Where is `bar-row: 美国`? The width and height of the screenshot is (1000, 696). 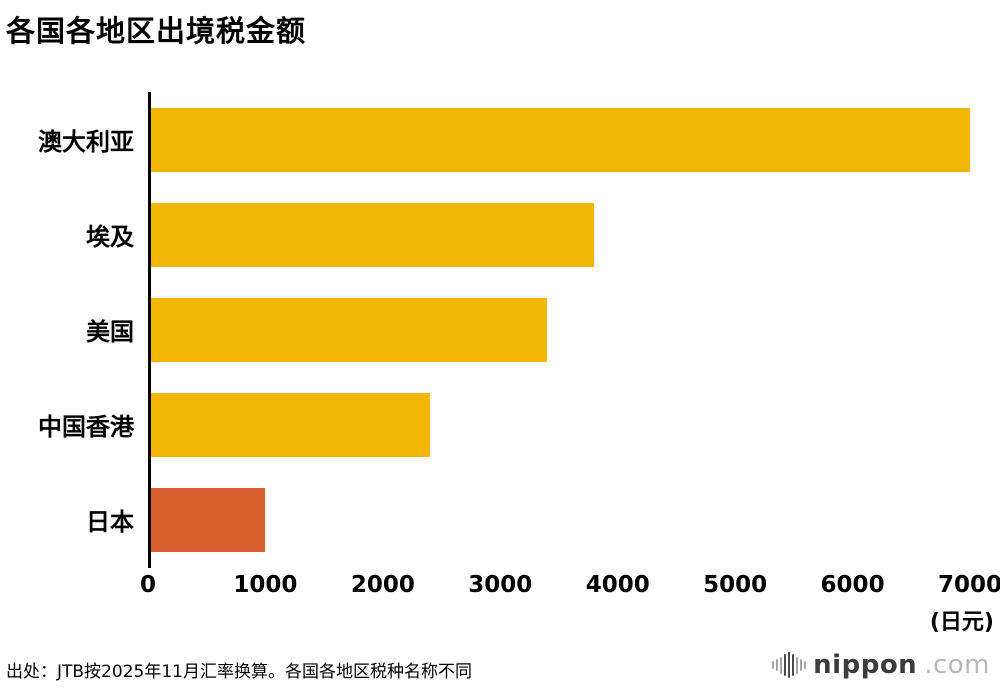
bar-row: 美国 is located at coordinates (485, 329).